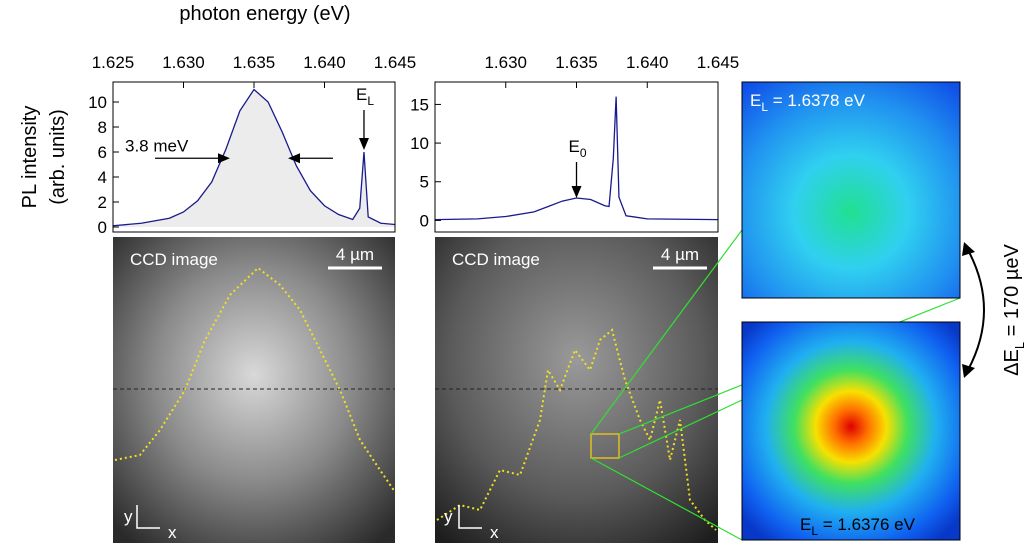  What do you see at coordinates (58, 157) in the screenshot?
I see `y-axis-title: (arb. units)` at bounding box center [58, 157].